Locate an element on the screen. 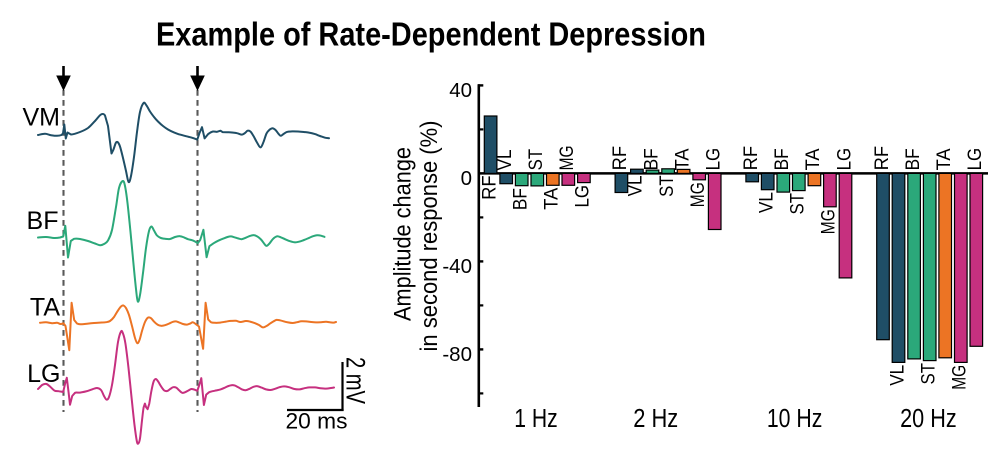 Image resolution: width=1000 pixels, height=465 pixels. svg-text: 20 ms is located at coordinates (317, 421).